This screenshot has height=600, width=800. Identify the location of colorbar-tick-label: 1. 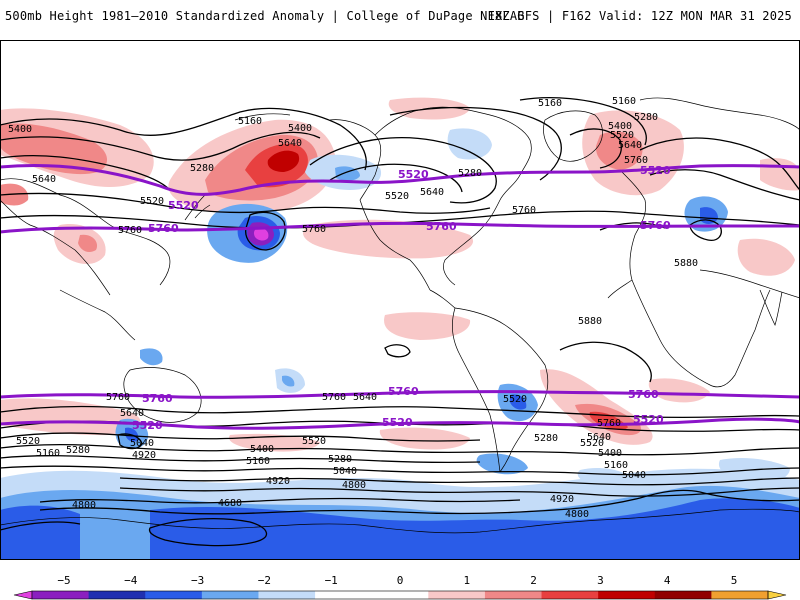
(466, 580).